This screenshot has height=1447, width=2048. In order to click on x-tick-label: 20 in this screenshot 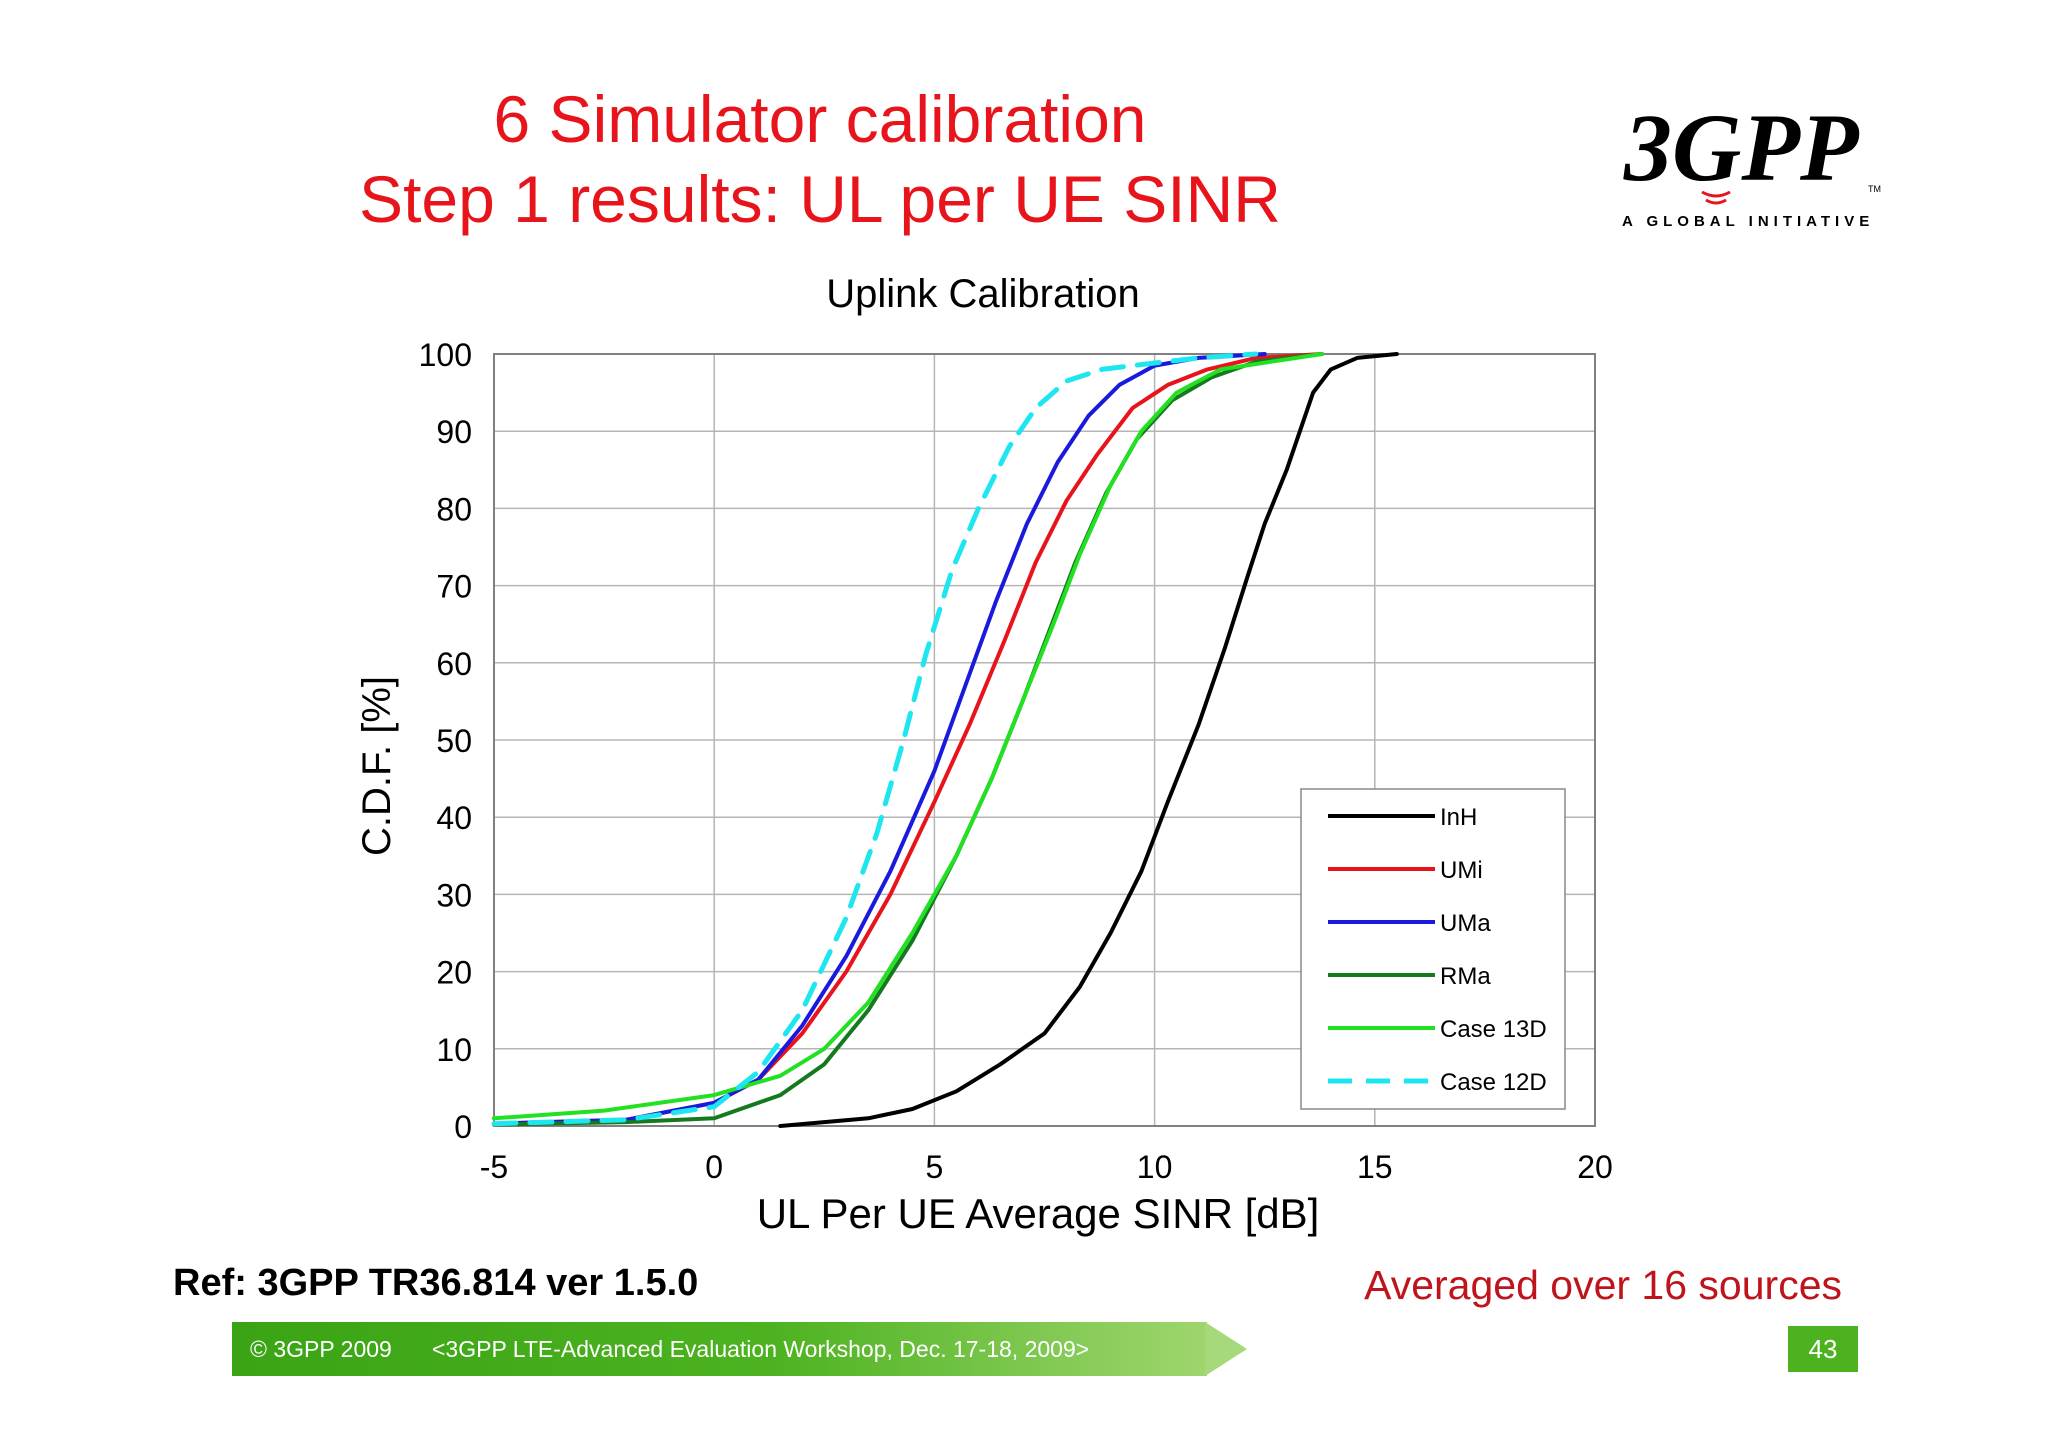, I will do `click(1595, 1167)`.